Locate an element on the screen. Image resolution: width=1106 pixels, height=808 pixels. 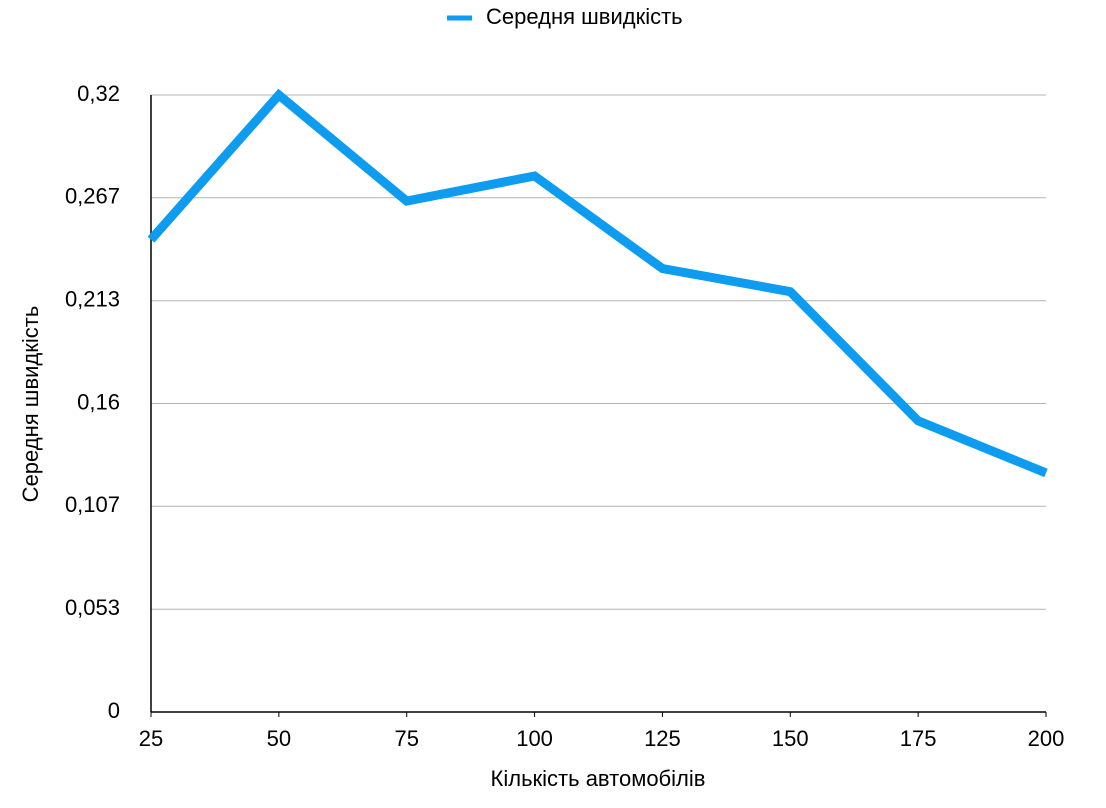
x-axis-label: Кількість автомобілів is located at coordinates (598, 778).